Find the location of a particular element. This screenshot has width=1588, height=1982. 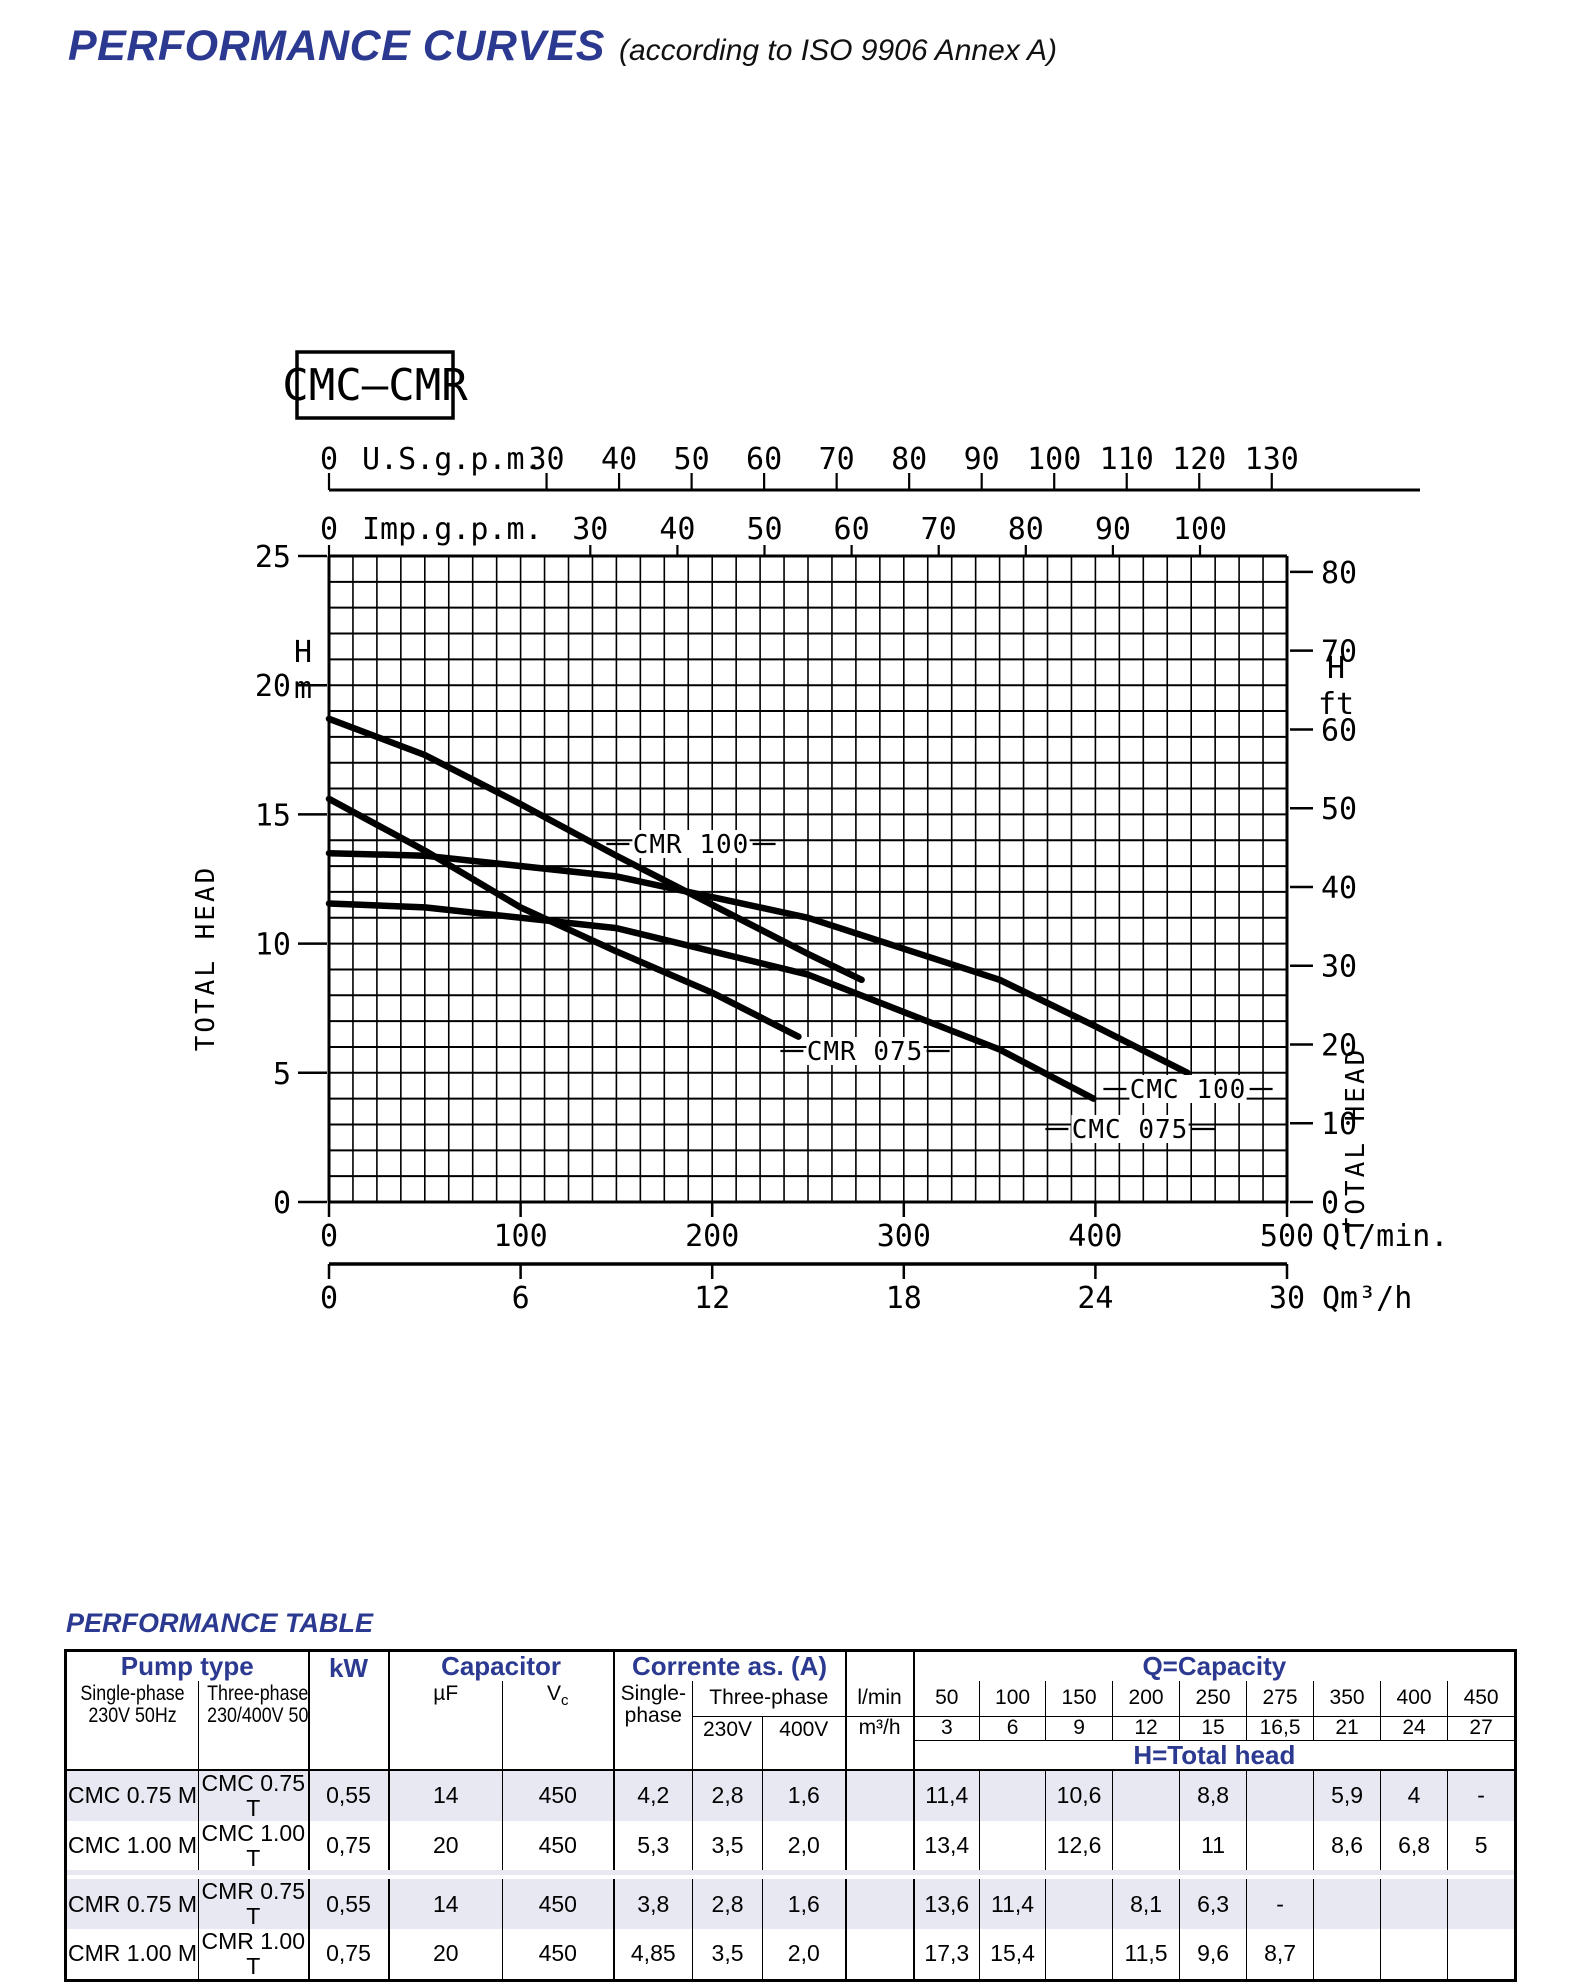

cell-m: CMC 0.75 M is located at coordinates (132, 1795).